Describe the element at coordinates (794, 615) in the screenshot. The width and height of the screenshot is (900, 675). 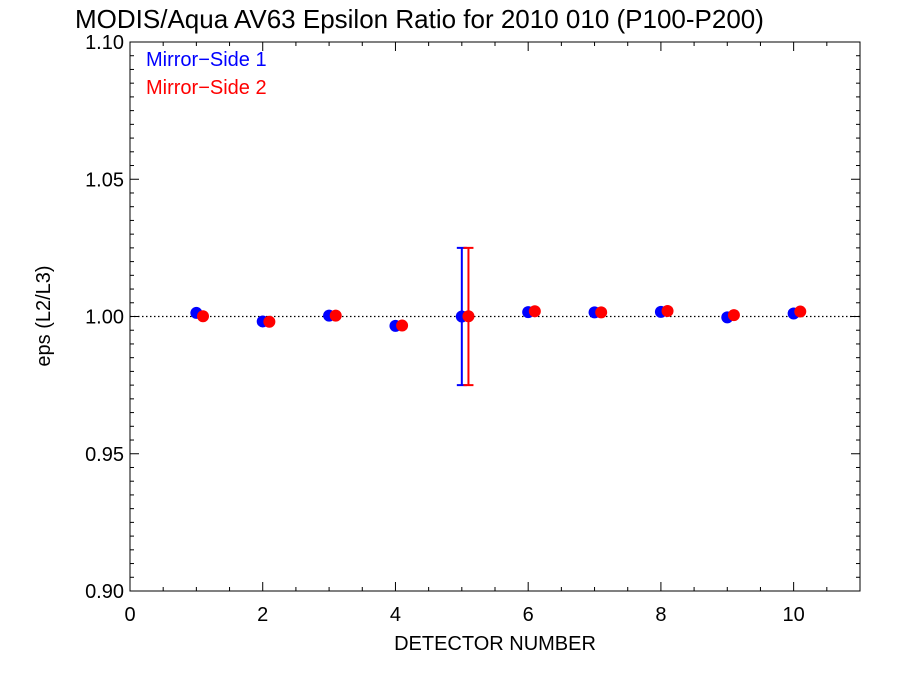
I see `x-tick-label: 10` at that location.